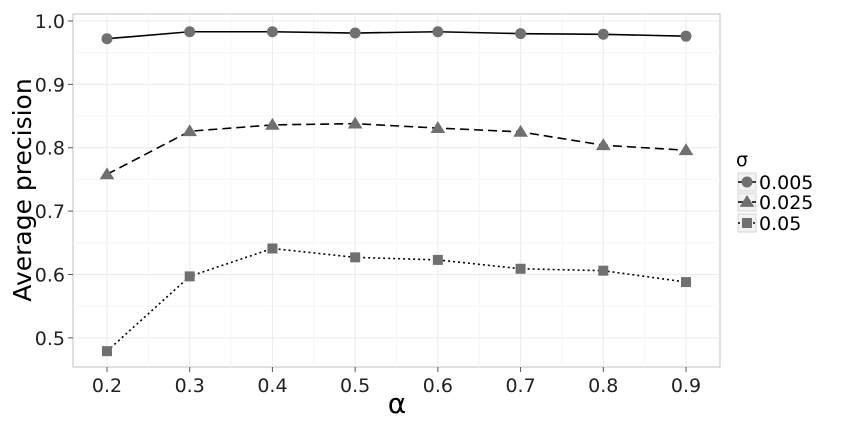 The width and height of the screenshot is (847, 424). I want to click on legend: σ 0.005 0.025 0.05, so click(774, 192).